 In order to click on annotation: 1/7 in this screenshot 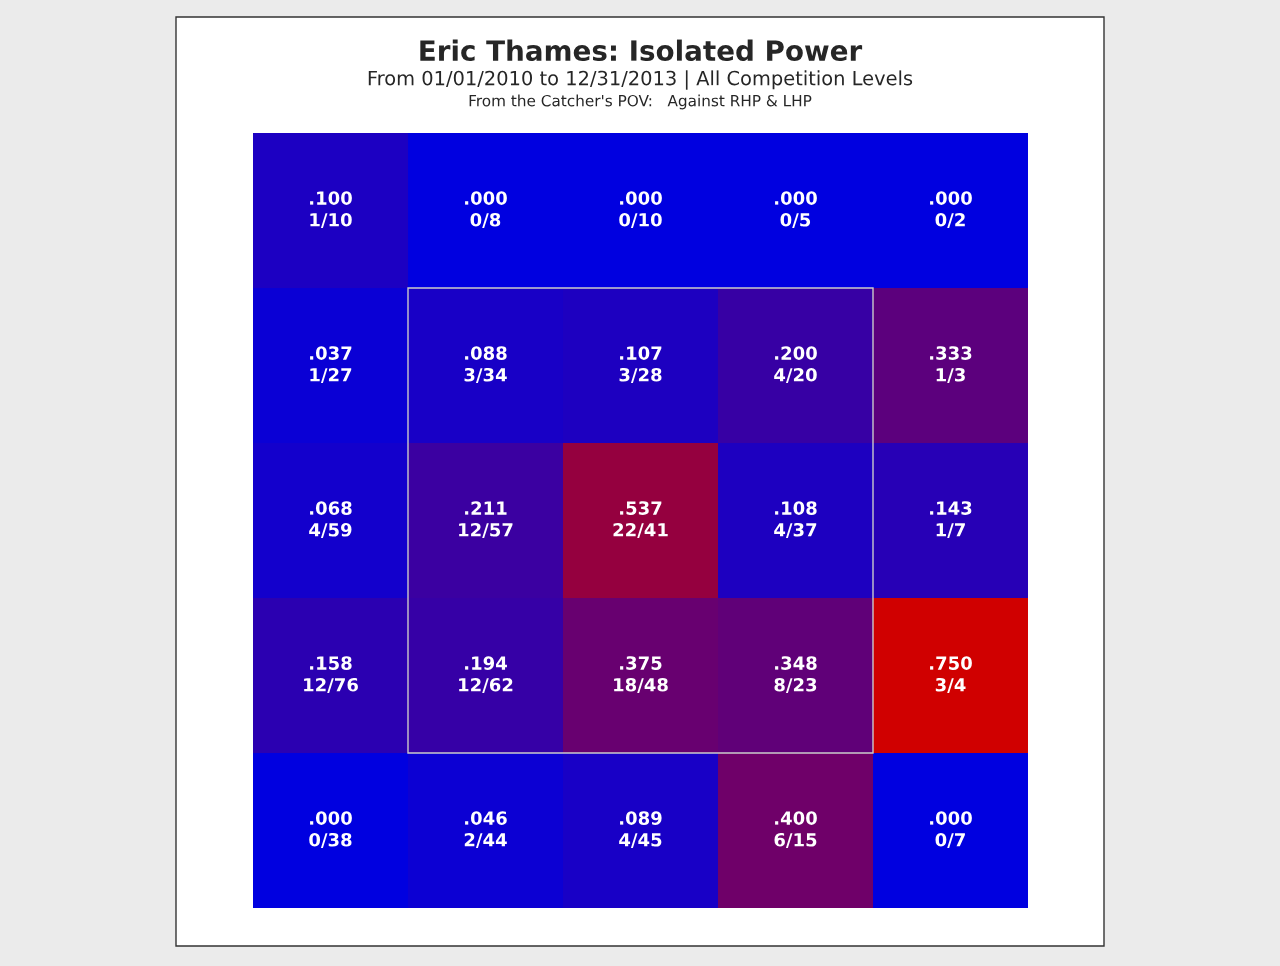, I will do `click(950, 531)`.